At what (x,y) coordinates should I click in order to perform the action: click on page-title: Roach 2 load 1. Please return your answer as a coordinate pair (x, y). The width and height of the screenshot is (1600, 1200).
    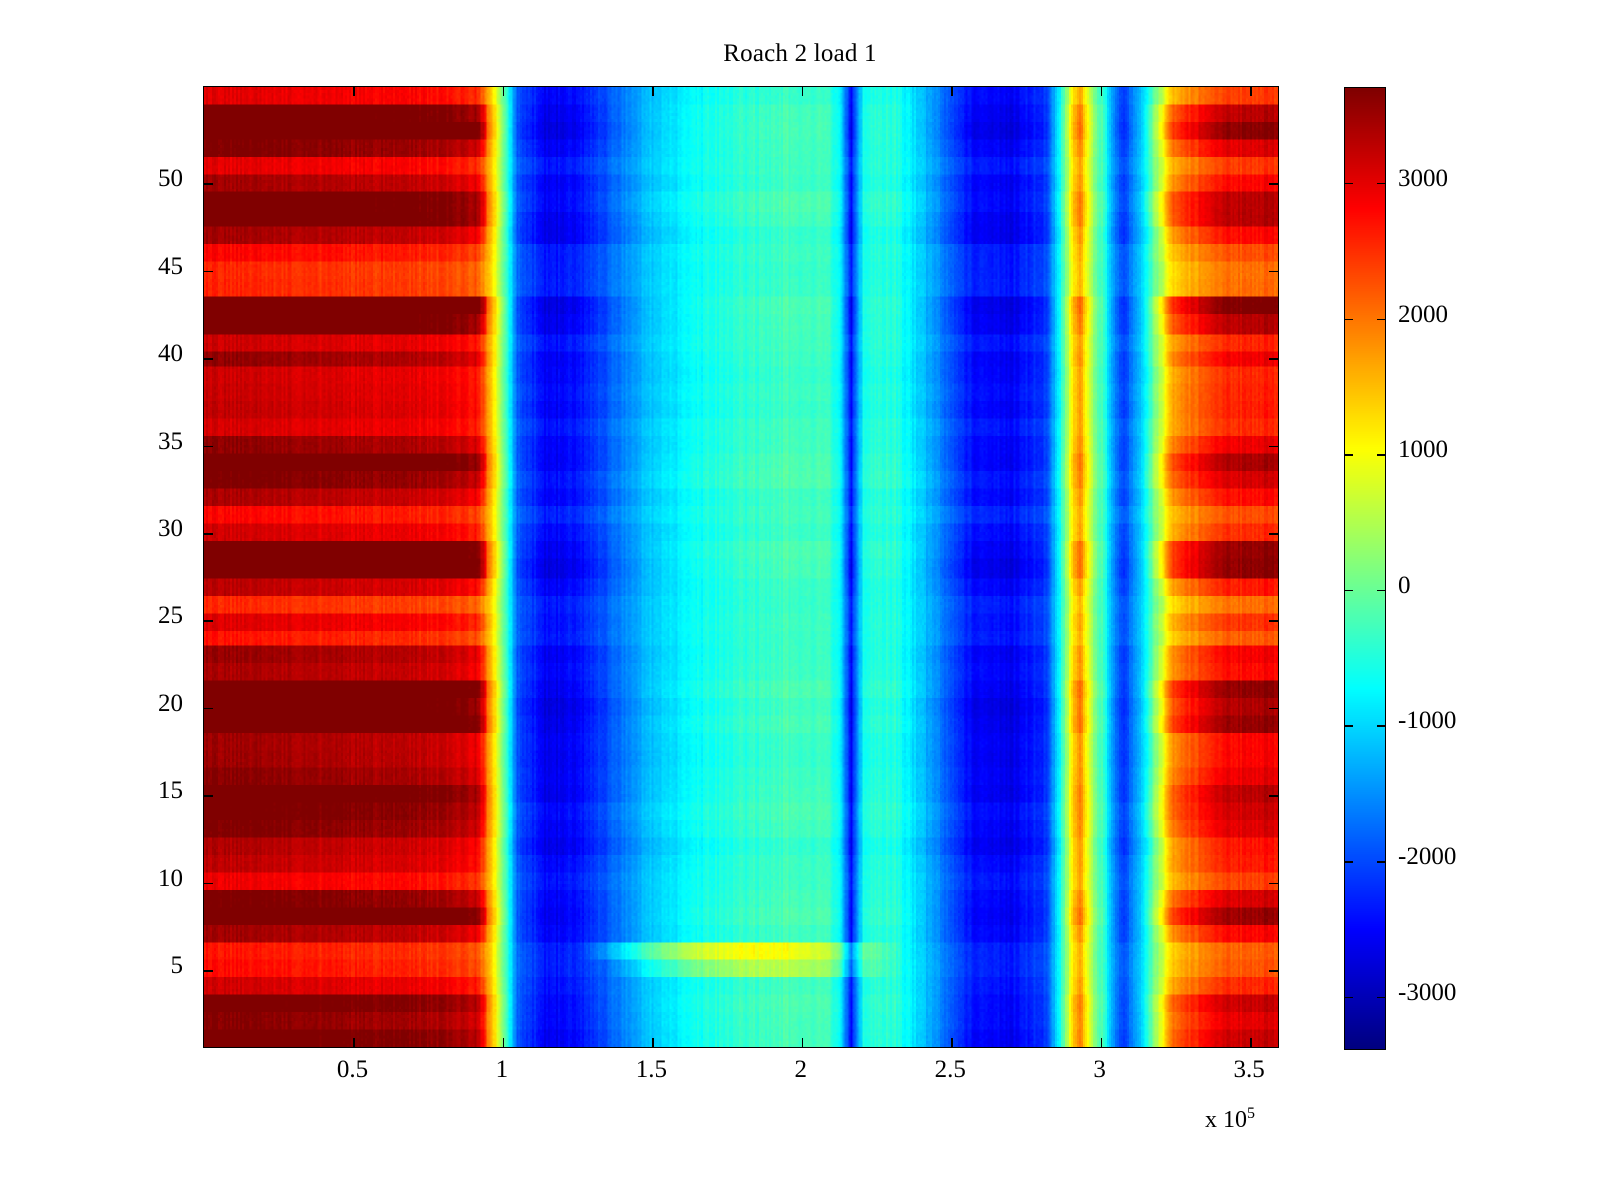
    Looking at the image, I should click on (800, 53).